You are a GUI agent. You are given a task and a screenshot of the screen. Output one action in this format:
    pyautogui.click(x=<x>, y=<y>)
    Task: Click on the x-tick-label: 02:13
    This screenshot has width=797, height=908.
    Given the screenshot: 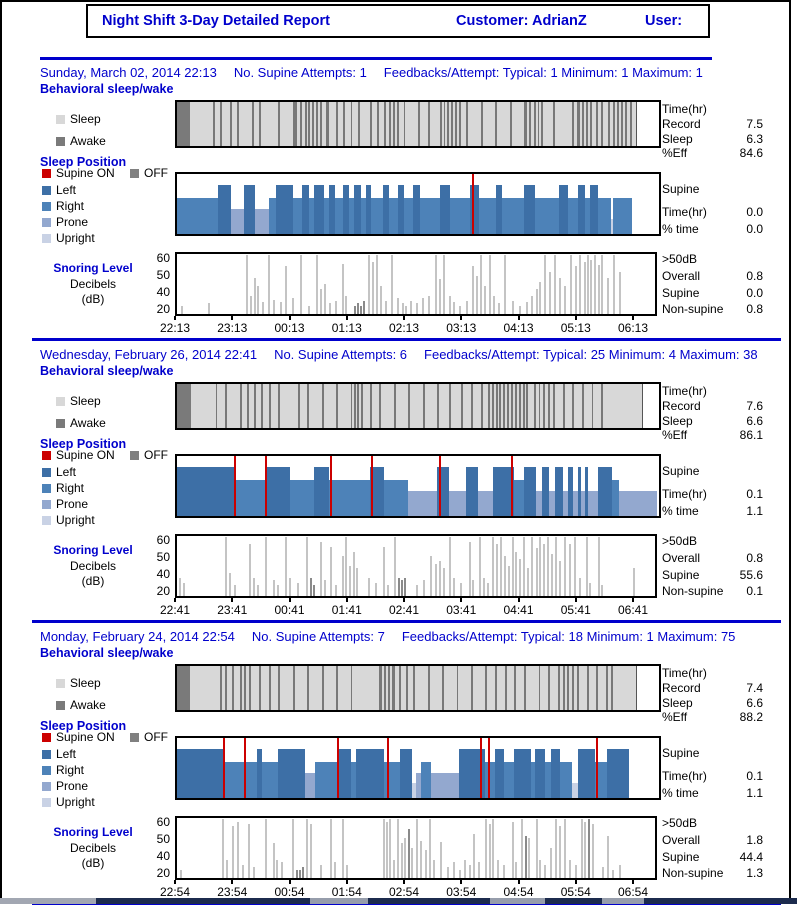 What is the action you would take?
    pyautogui.click(x=404, y=328)
    